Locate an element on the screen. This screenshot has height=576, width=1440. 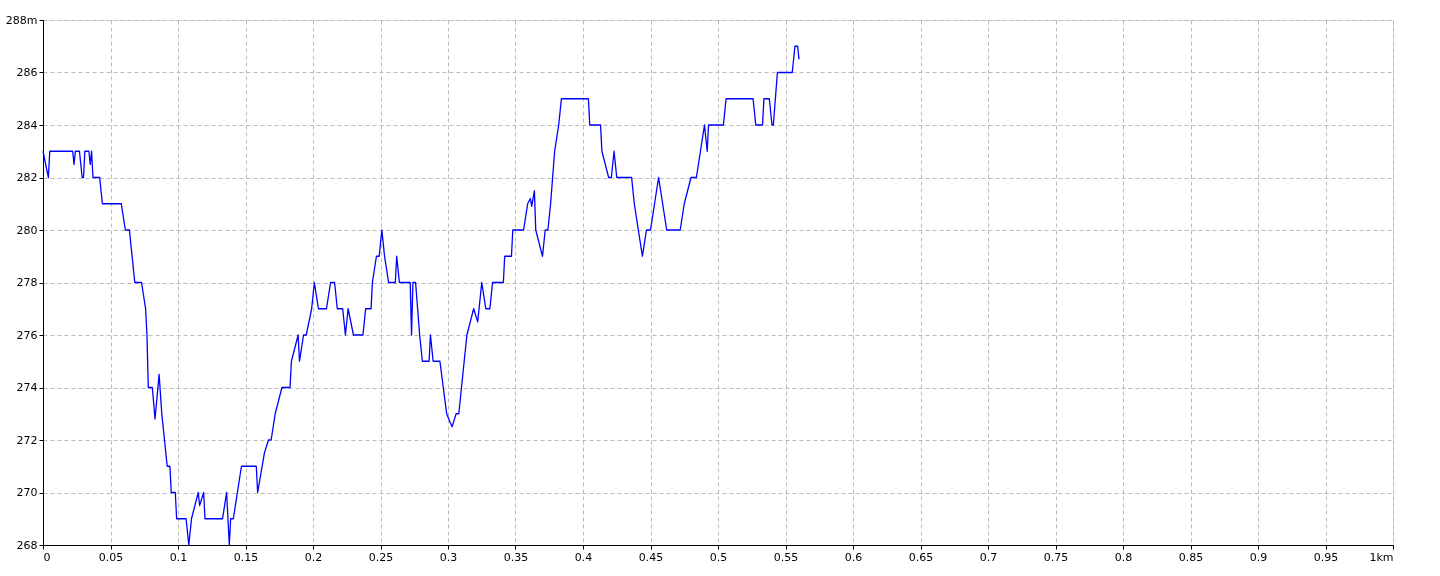
x-tick-label: 0.9 is located at coordinates (1258, 557).